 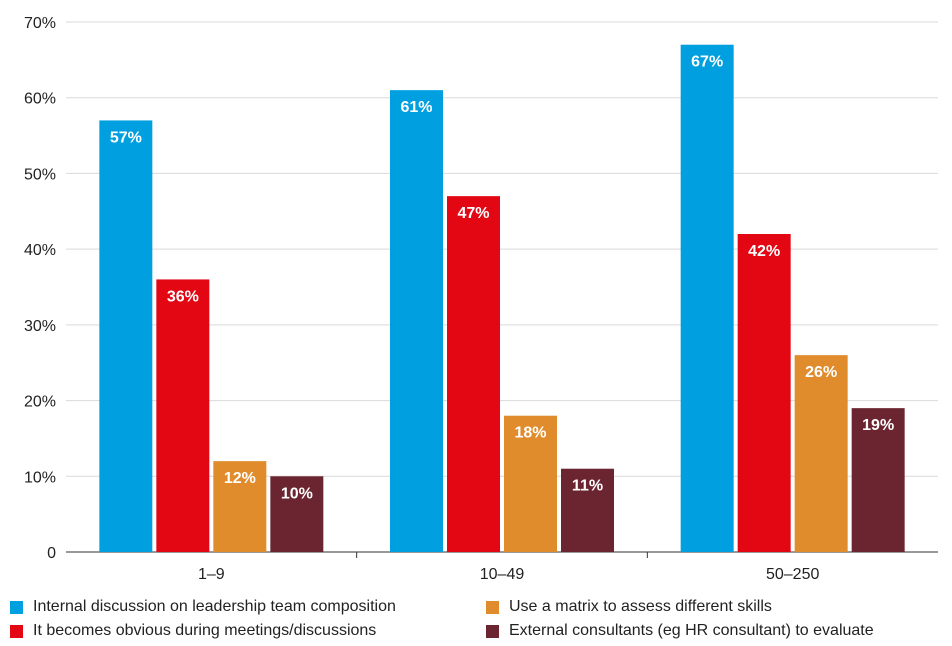 I want to click on legend-swatch-external-consultants, so click(x=492, y=631).